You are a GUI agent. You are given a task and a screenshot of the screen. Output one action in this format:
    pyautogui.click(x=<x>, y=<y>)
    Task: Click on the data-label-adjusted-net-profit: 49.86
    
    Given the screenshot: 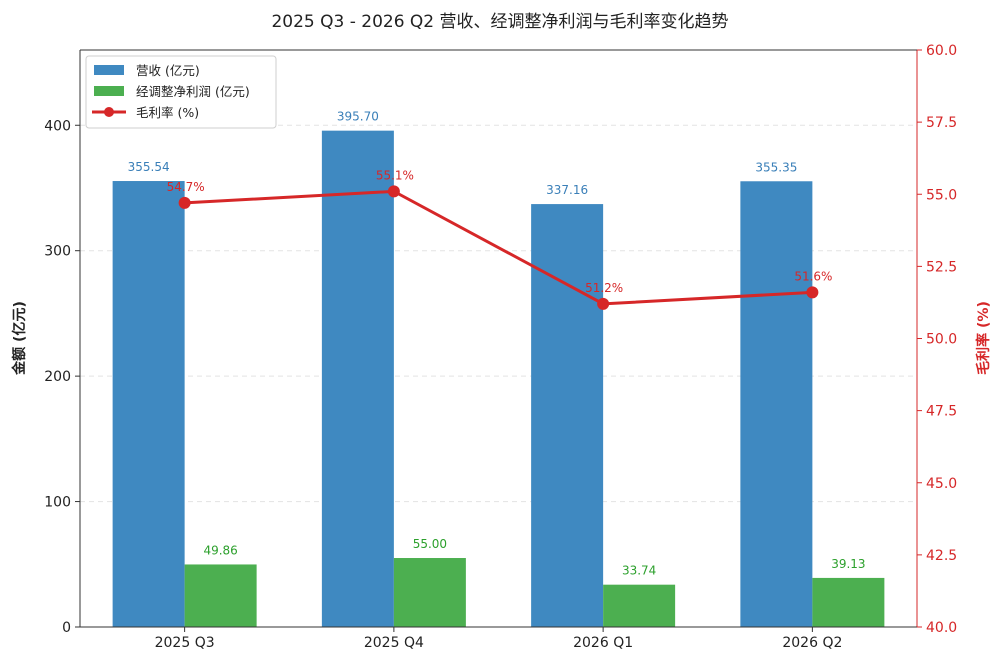 What is the action you would take?
    pyautogui.click(x=220, y=550)
    